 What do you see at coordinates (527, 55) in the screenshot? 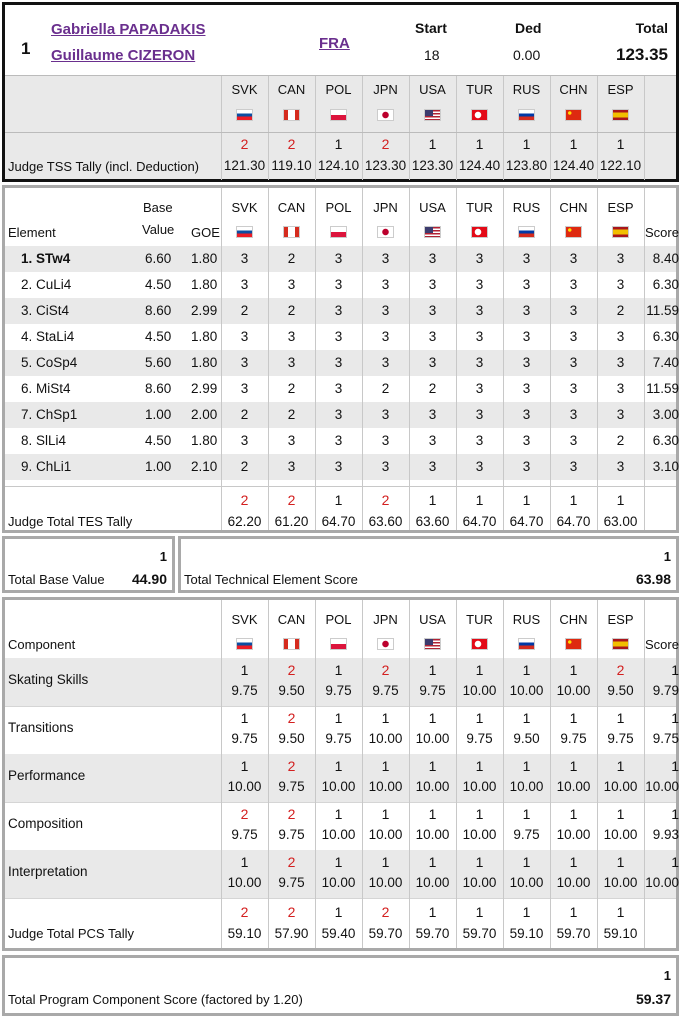
I see `ded-value: 0.00` at bounding box center [527, 55].